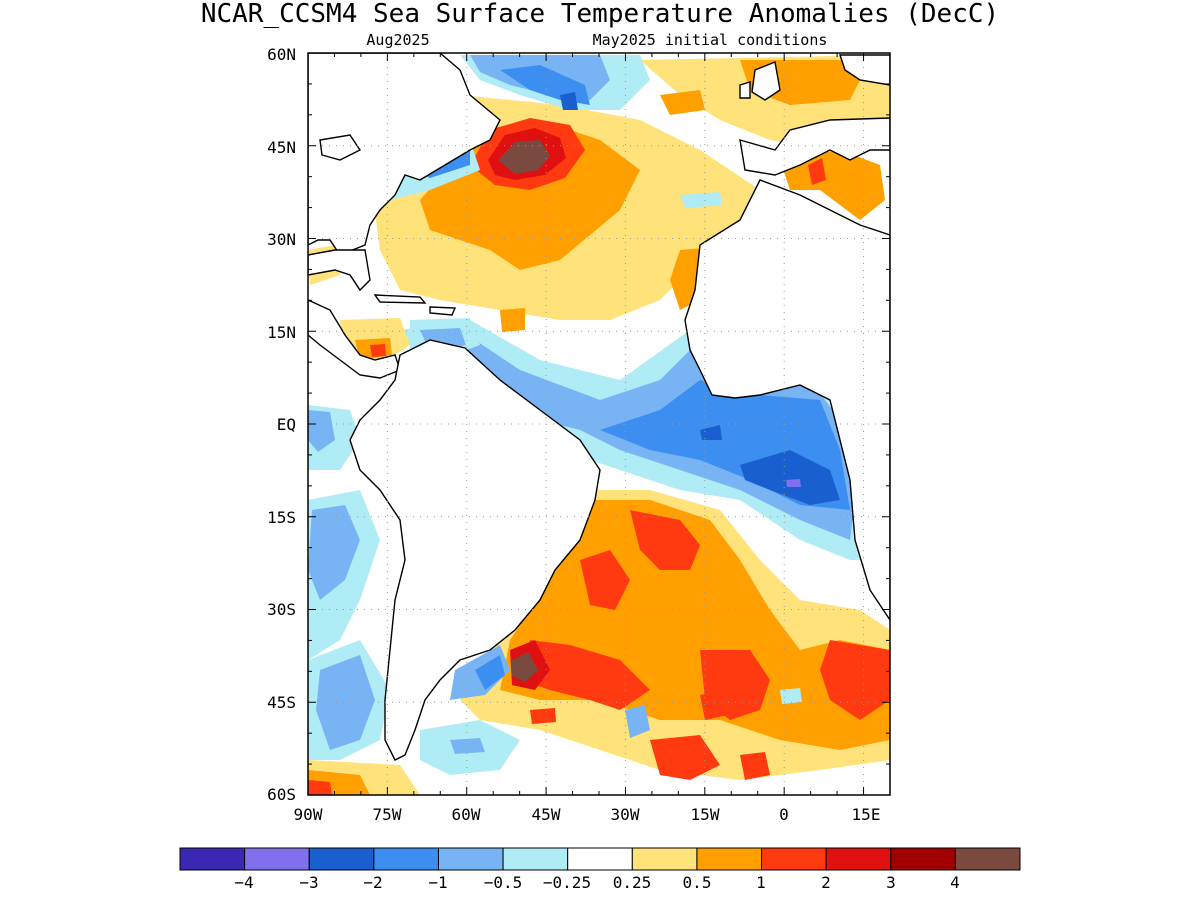  I want to click on colorbar-labels: −4 −3 −2 −1 −0.5 −0.25 0.25 0.5 1 2 3 4, so click(596, 882).